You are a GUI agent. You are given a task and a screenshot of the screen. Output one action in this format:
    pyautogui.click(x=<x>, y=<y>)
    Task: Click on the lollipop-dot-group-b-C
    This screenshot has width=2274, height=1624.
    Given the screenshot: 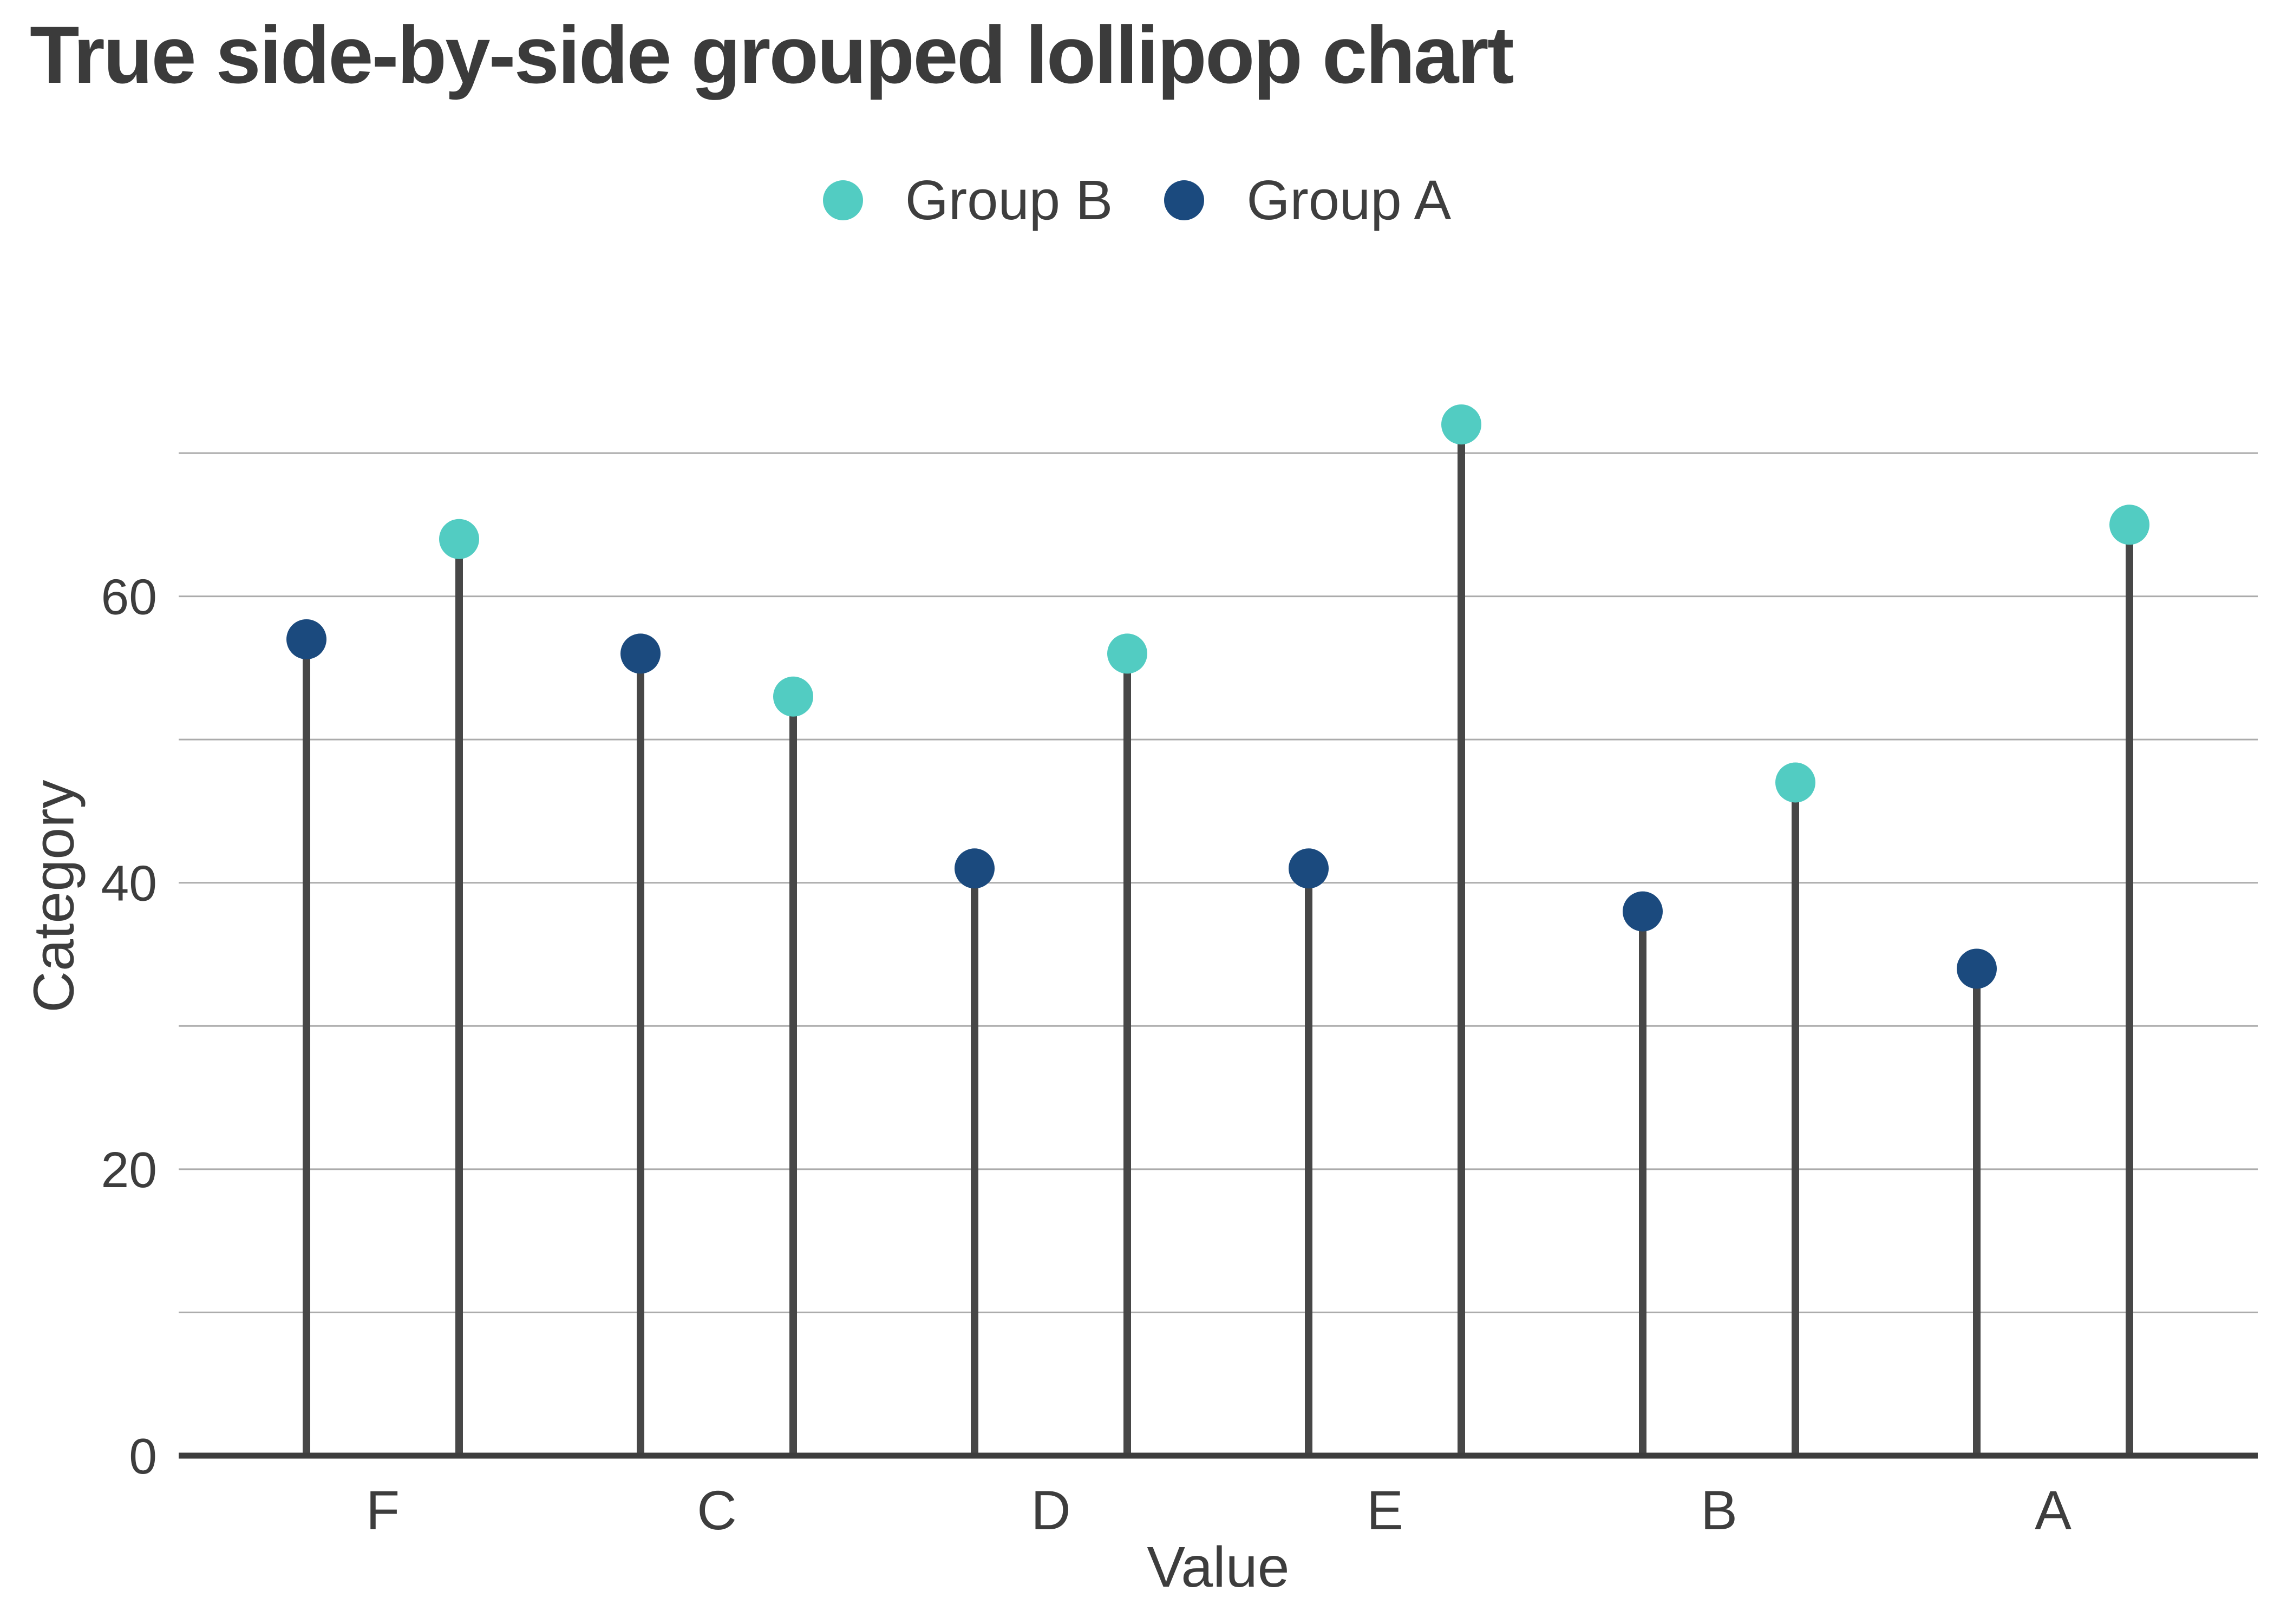 What is the action you would take?
    pyautogui.click(x=793, y=696)
    